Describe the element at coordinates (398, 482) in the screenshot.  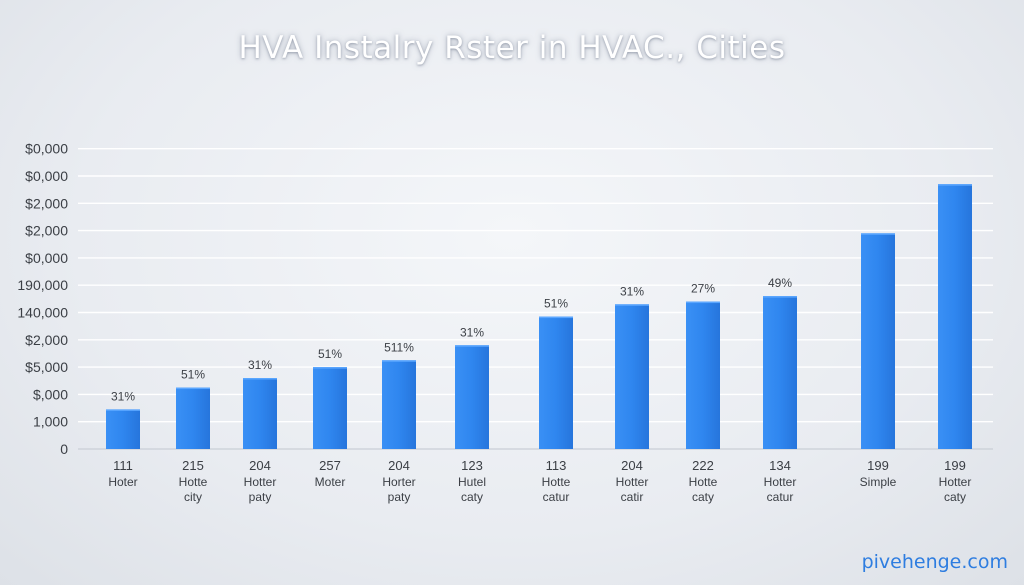
I see `x-label-name: Horter` at that location.